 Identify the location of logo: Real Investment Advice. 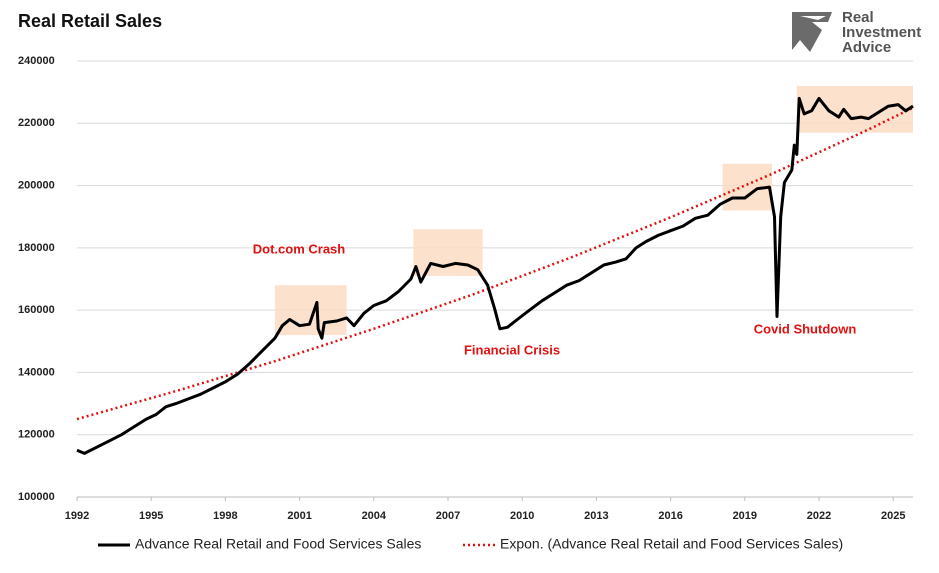
(856, 32).